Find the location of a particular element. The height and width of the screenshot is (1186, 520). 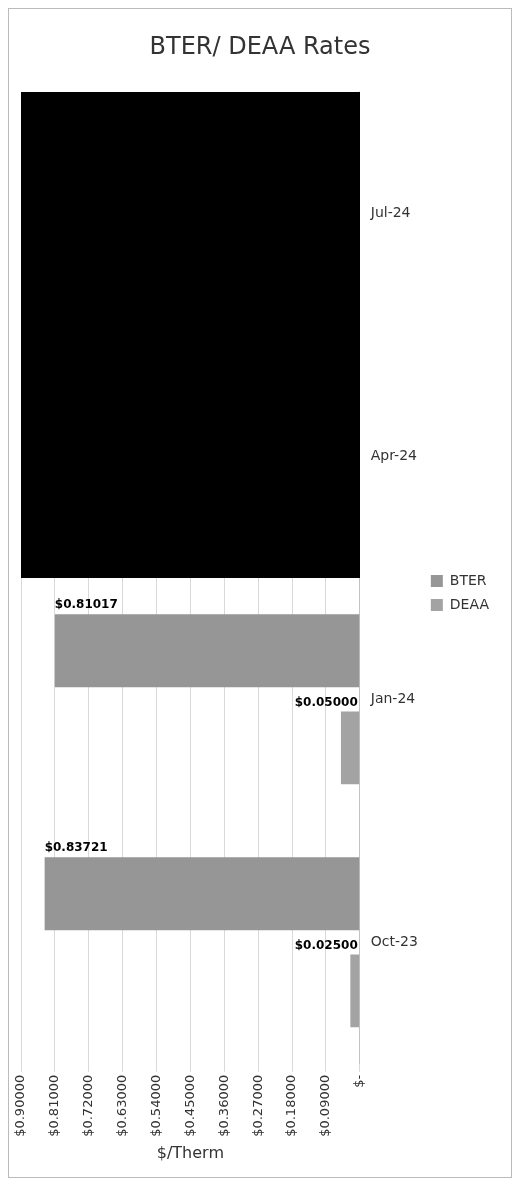

x-tick-label: $0.54000 is located at coordinates (155, 1105).